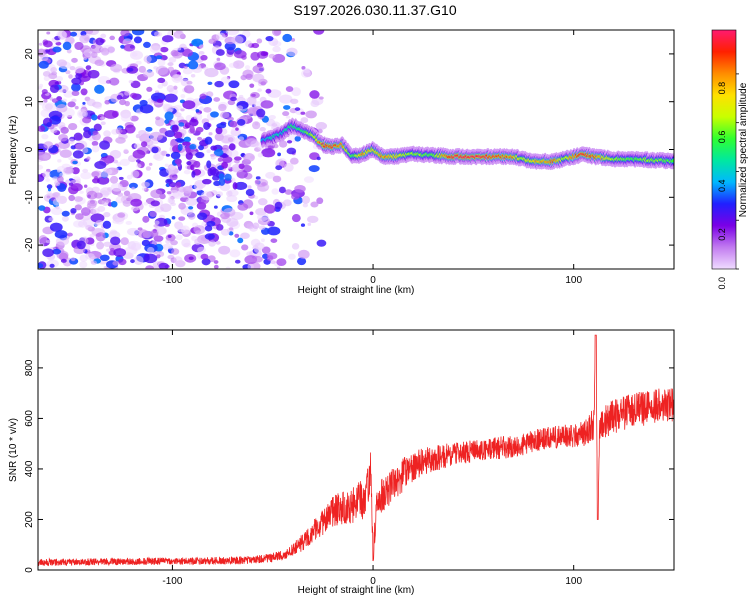  I want to click on heatmap-y-axis-label: Frequency (Hz), so click(13, 150).